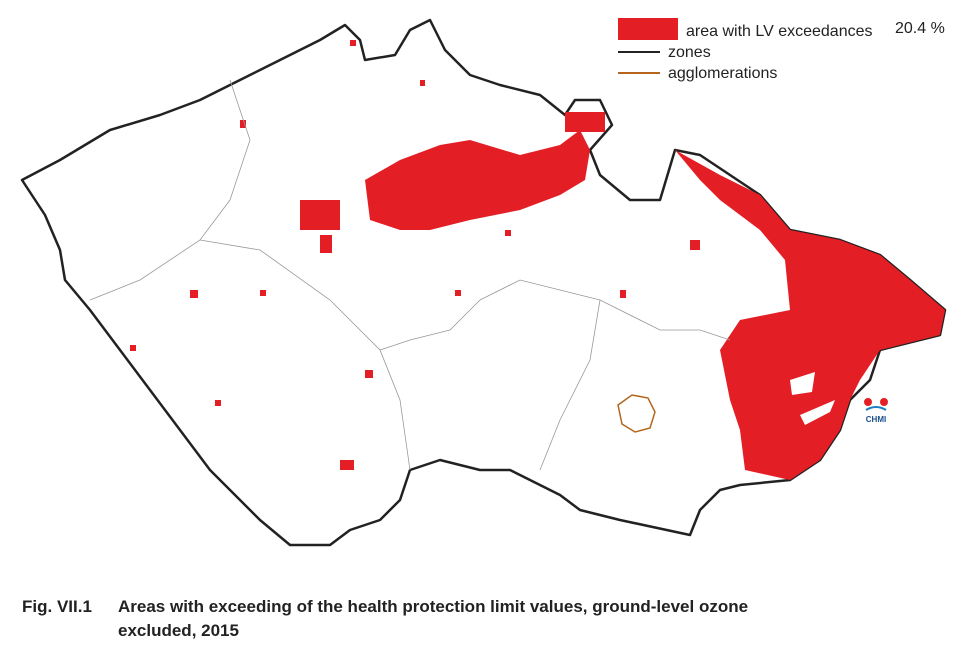 This screenshot has width=976, height=666. What do you see at coordinates (779, 31) in the screenshot?
I see `legend-label: area with LV exceedances` at bounding box center [779, 31].